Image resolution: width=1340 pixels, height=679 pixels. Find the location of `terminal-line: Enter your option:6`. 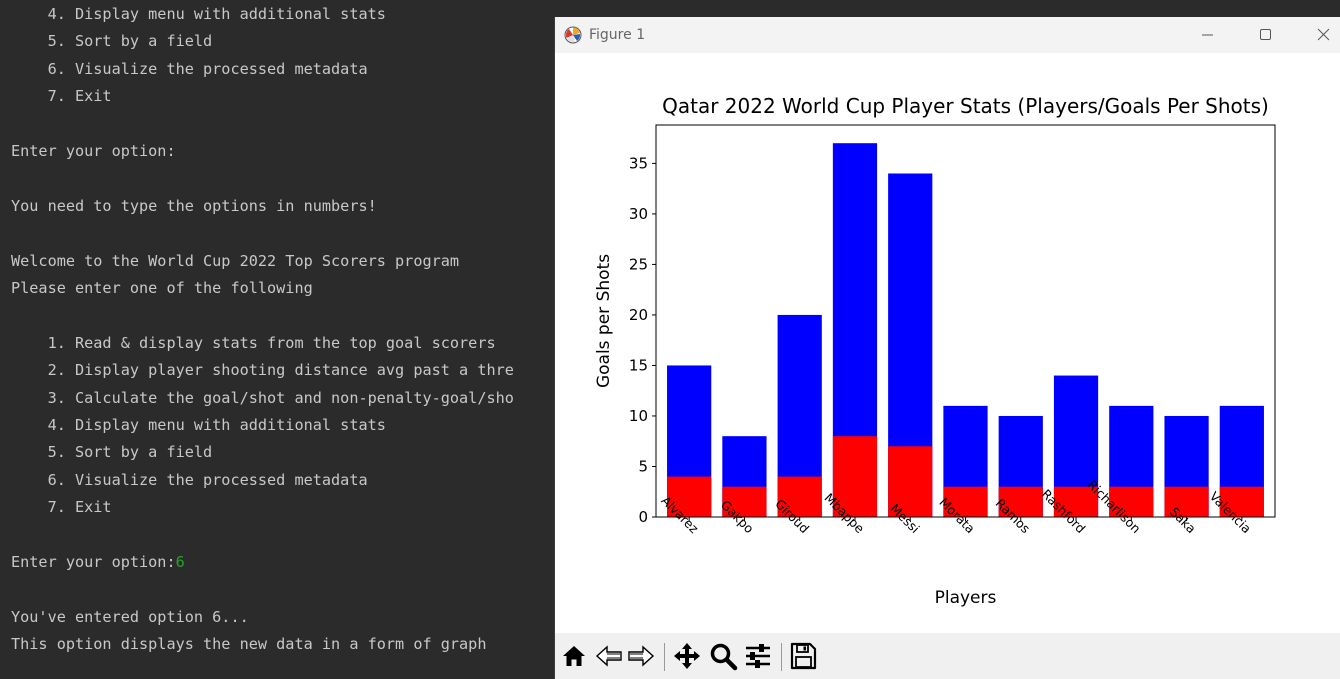

terminal-line: Enter your option:6 is located at coordinates (98, 562).